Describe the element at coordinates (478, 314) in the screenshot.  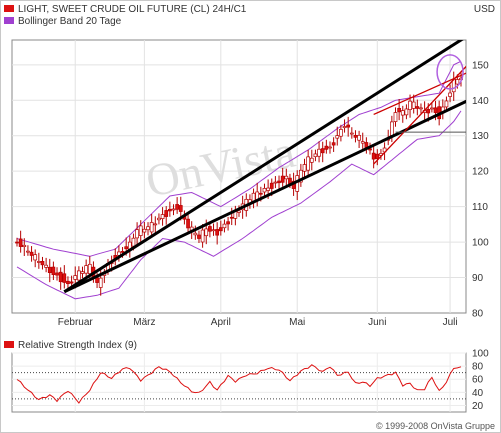
I see `price-tick-label: 80` at that location.